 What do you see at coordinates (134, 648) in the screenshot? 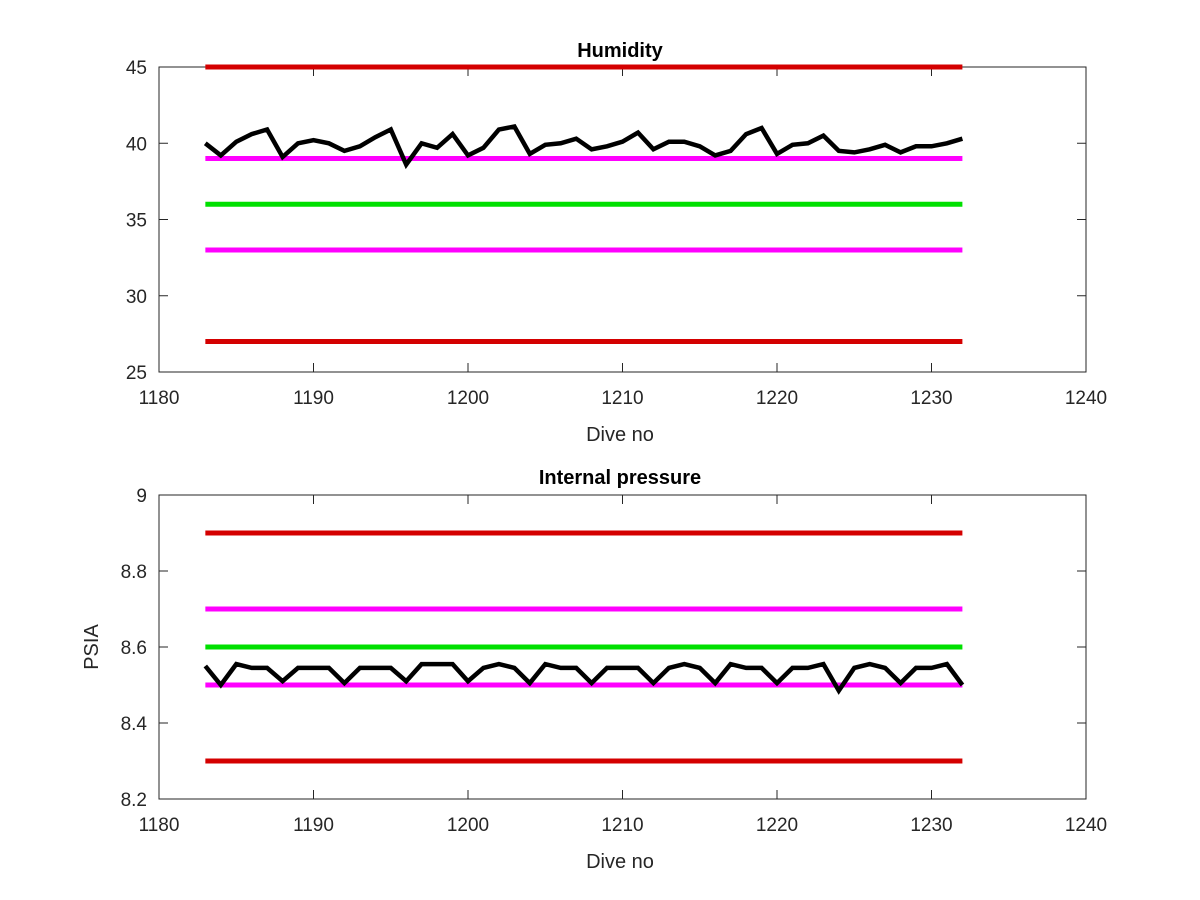
I see `y-tick-label: 8.6` at bounding box center [134, 648].